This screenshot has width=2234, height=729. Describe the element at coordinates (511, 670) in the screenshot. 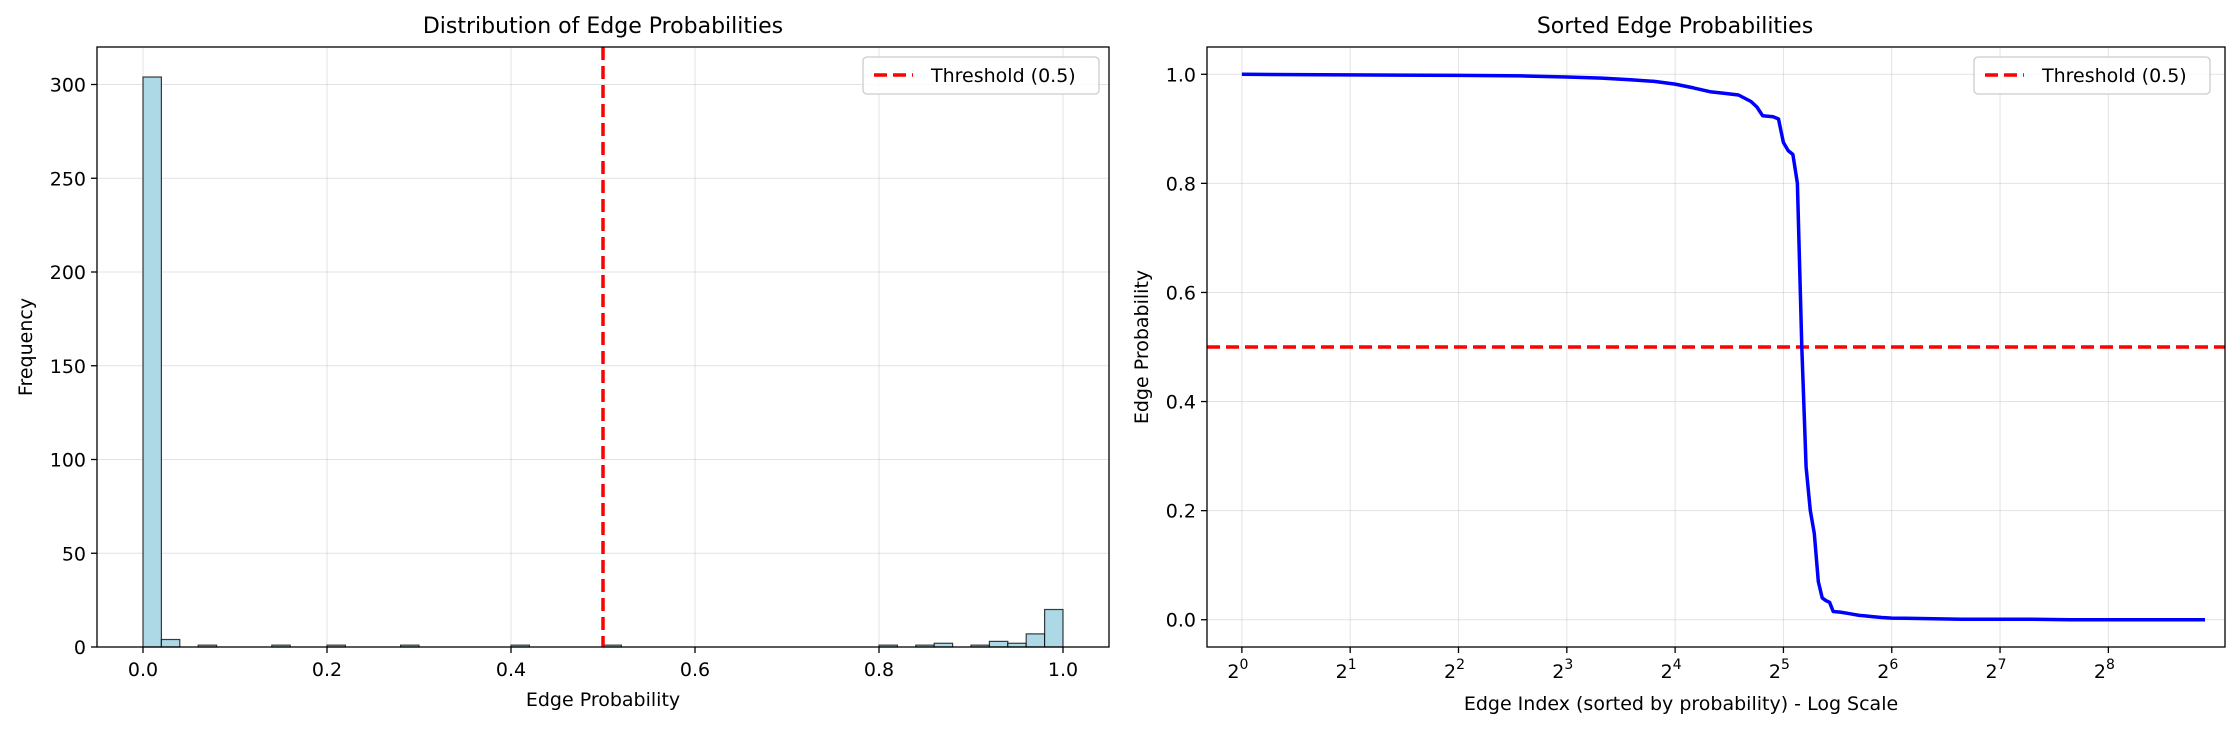

I see `histogram-x-tick-label: 0.4` at that location.